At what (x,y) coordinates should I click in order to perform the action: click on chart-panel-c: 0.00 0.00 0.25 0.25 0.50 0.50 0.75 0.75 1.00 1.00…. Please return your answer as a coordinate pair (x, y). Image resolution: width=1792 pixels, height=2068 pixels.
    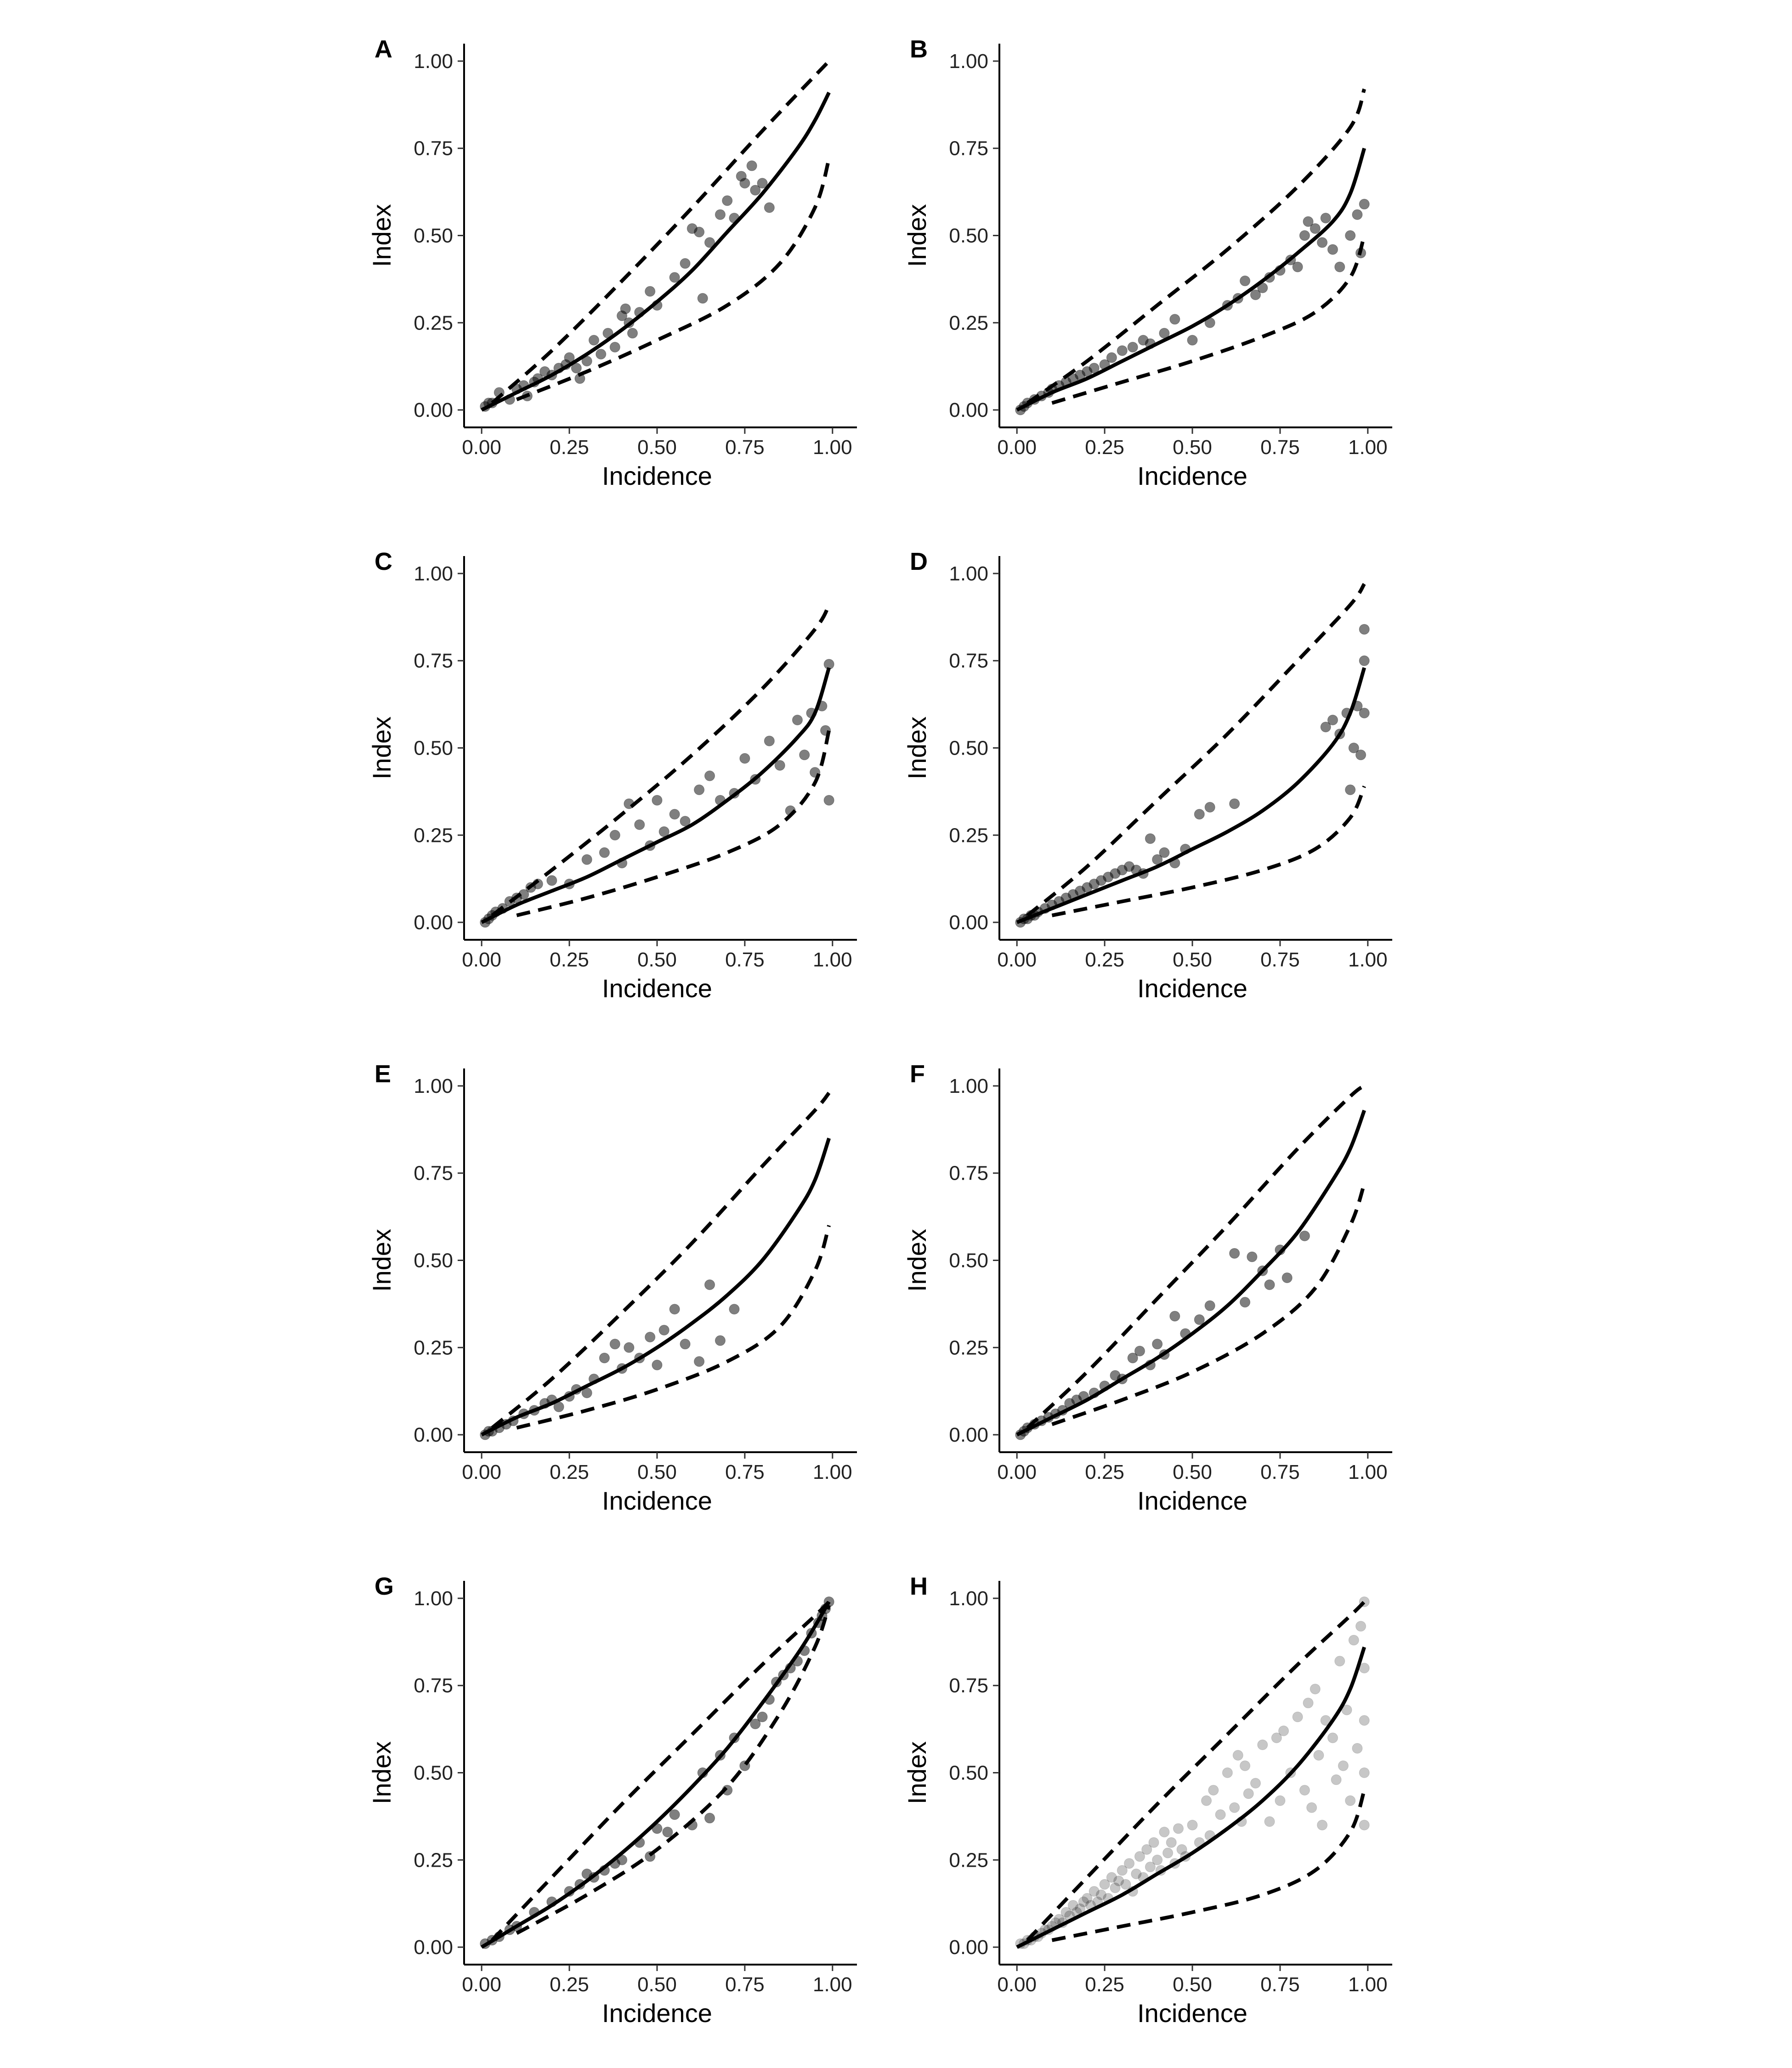
    Looking at the image, I should click on (612, 775).